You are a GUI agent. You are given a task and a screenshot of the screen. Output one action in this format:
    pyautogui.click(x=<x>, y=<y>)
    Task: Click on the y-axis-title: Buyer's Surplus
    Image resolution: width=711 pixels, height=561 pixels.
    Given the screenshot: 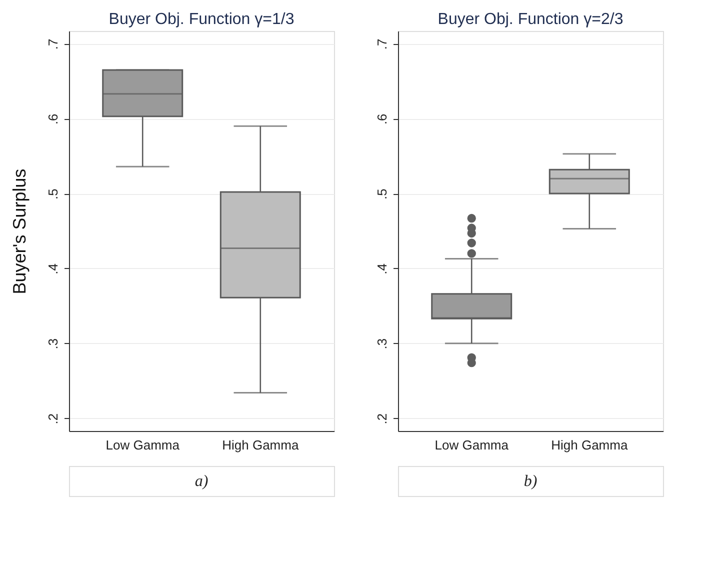 What is the action you would take?
    pyautogui.click(x=20, y=231)
    